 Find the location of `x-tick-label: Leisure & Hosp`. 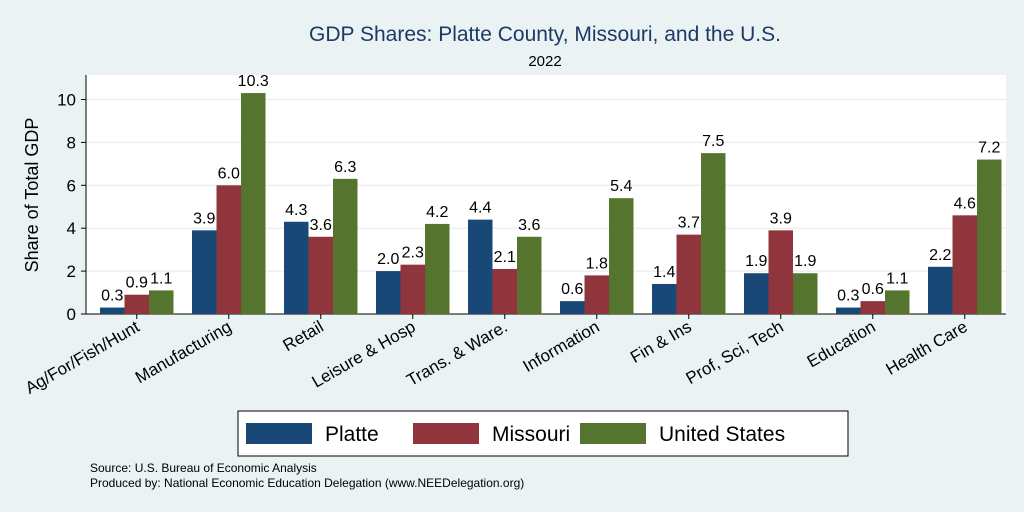

x-tick-label: Leisure & Hosp is located at coordinates (364, 354).